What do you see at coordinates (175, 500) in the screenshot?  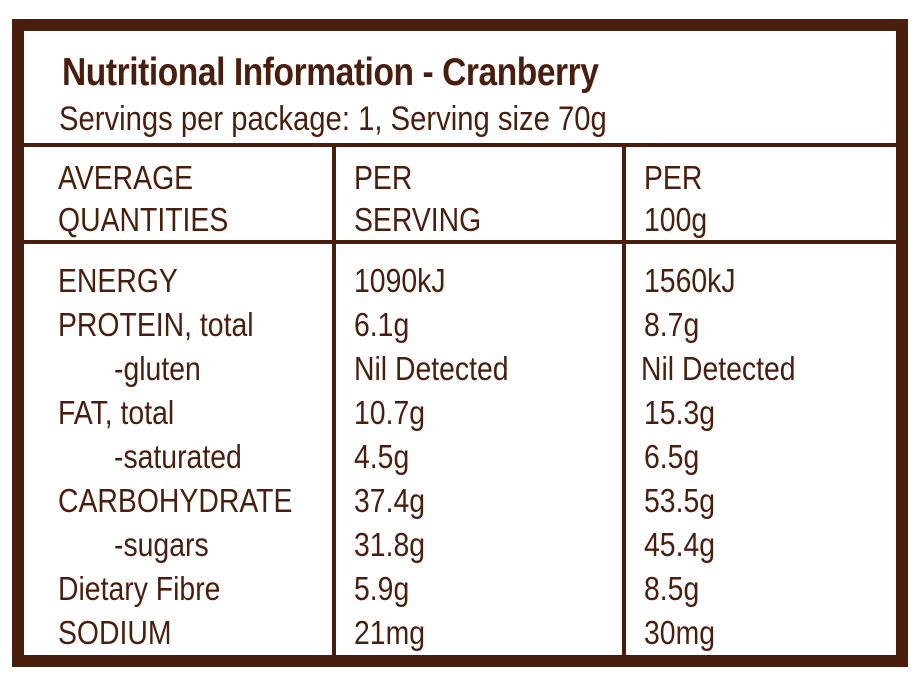 I see `nutrient-name: CARBOHYDRATE` at bounding box center [175, 500].